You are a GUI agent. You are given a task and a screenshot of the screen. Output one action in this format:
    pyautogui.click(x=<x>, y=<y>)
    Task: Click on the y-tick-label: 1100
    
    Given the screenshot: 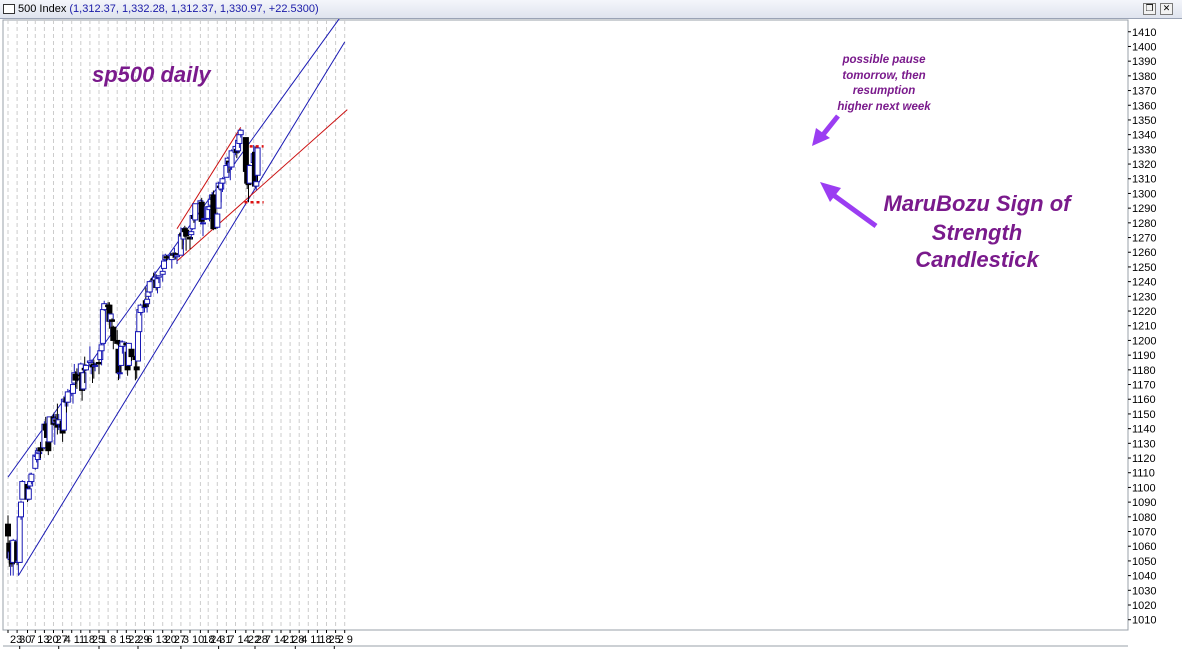 What is the action you would take?
    pyautogui.click(x=1144, y=488)
    